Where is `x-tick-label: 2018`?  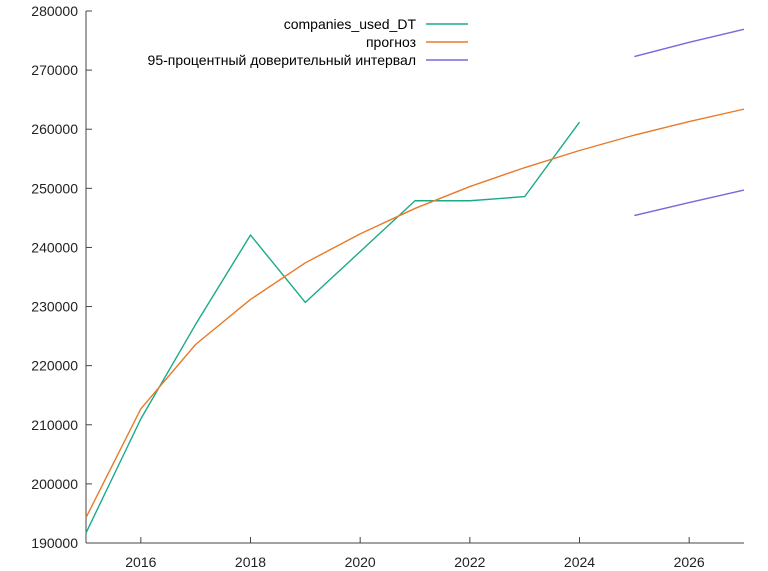 x-tick-label: 2018 is located at coordinates (250, 562).